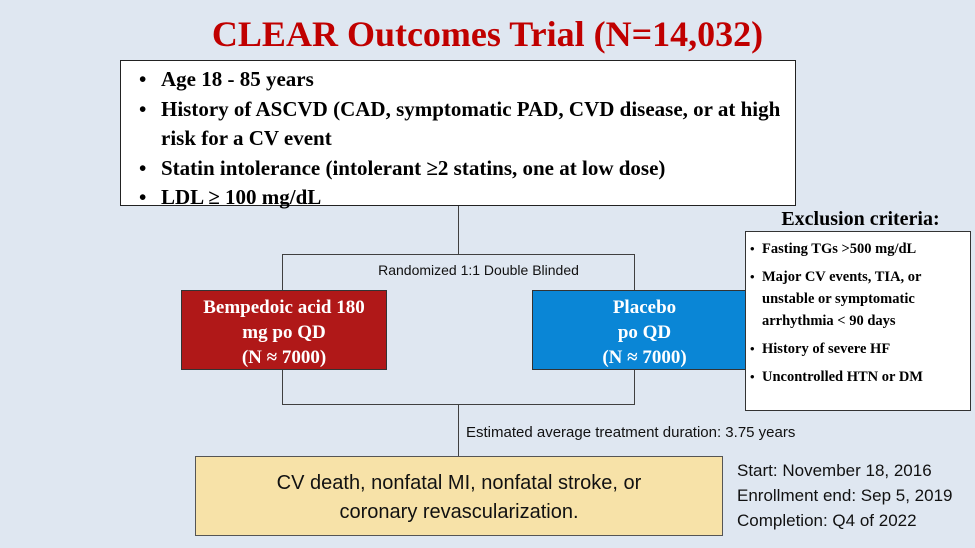 The image size is (975, 548). What do you see at coordinates (282, 272) in the screenshot?
I see `randomization-bracket-left-upper` at bounding box center [282, 272].